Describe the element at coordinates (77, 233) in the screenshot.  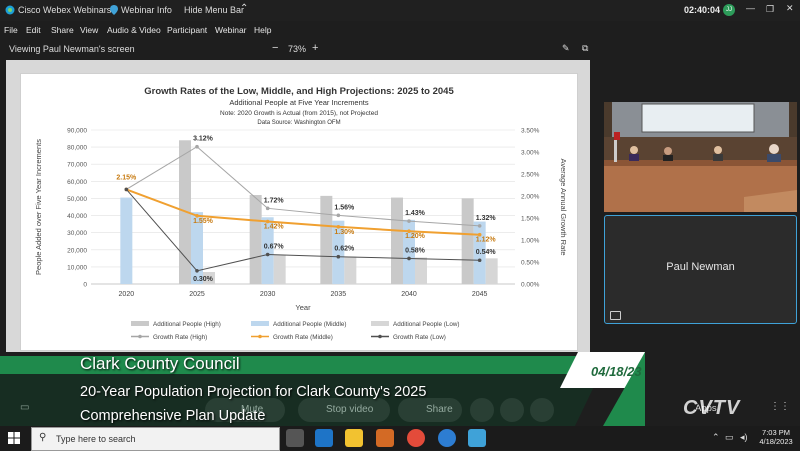
I see `y-tick-label: 30,000` at that location.